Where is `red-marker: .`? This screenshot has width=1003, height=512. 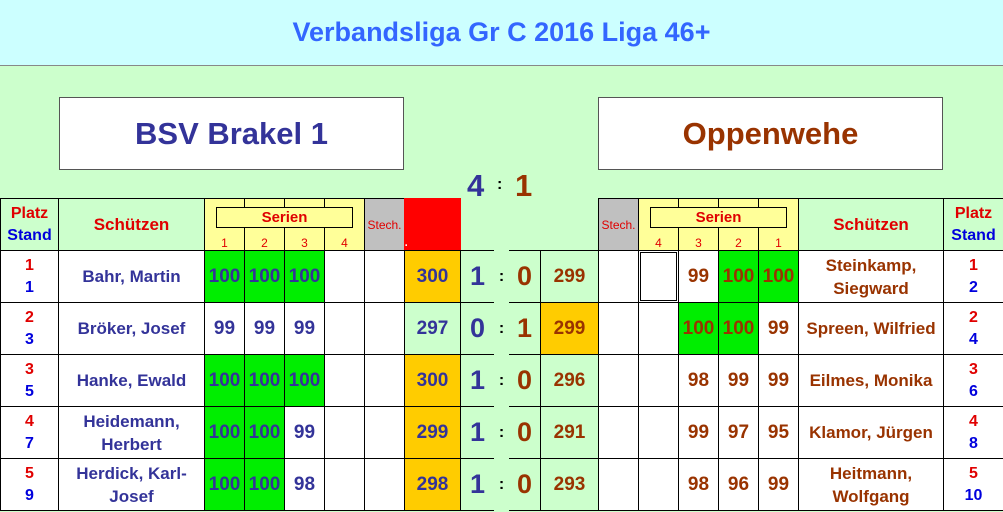 red-marker: . is located at coordinates (432, 224).